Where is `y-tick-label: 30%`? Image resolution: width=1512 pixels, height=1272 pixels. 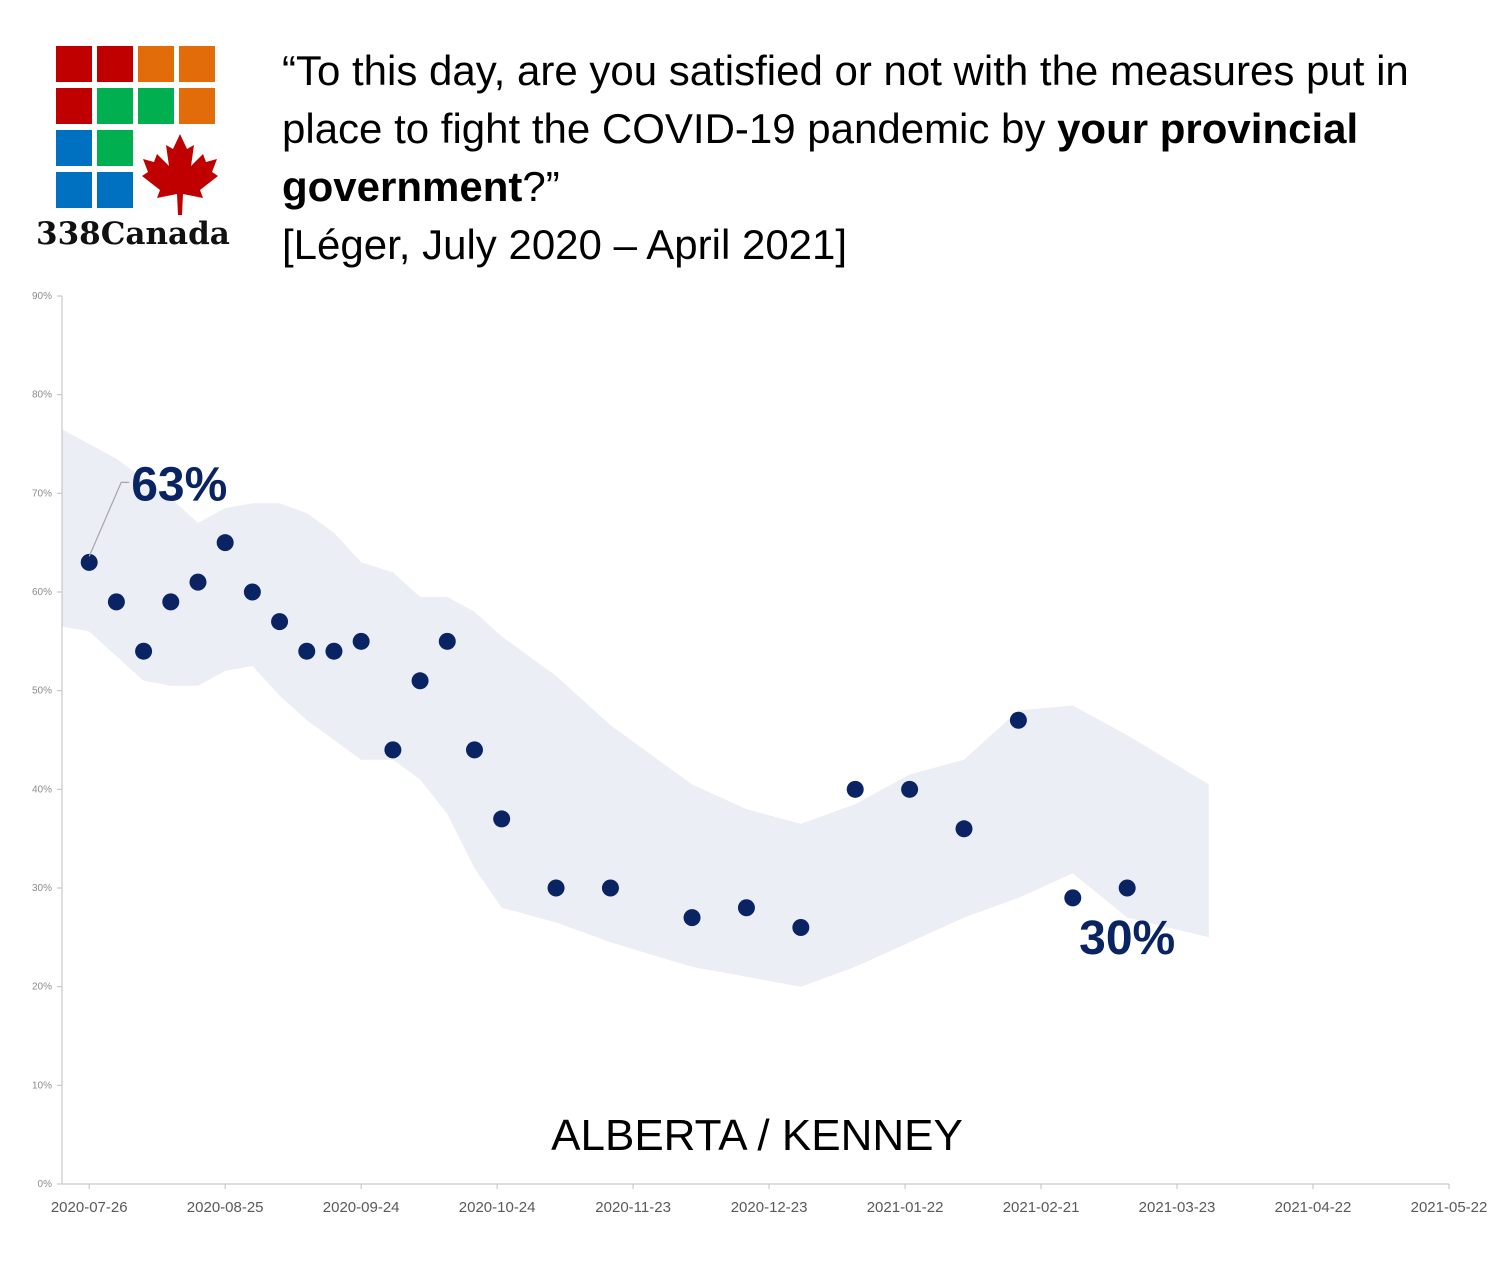
y-tick-label: 30% is located at coordinates (42, 888).